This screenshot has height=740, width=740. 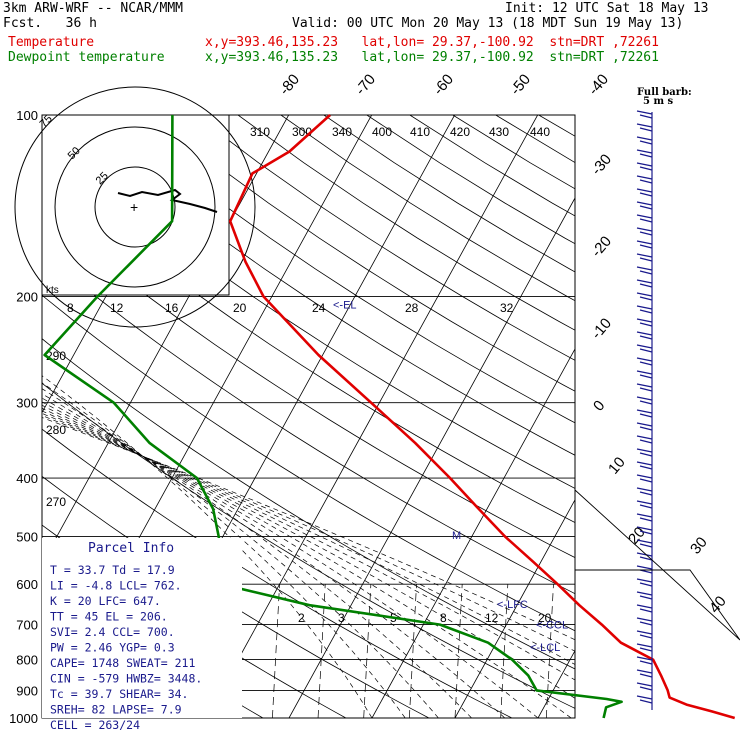 What do you see at coordinates (598, 85) in the screenshot?
I see `temperature-tick-label: -40` at bounding box center [598, 85].